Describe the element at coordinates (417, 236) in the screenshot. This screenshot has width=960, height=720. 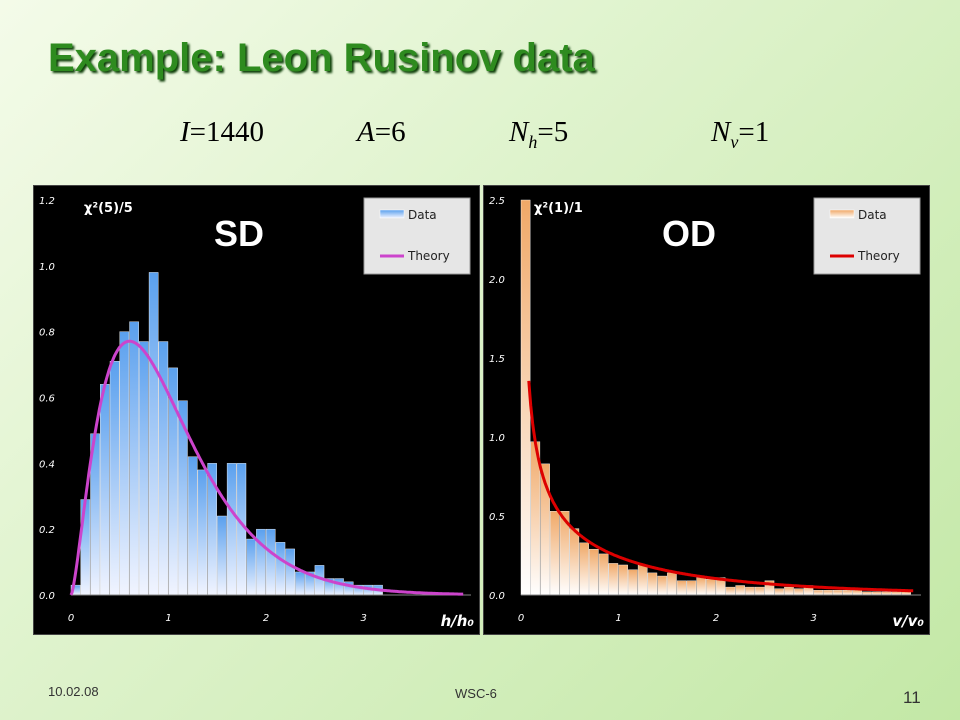
I see `sd-legend: Data Theory` at that location.